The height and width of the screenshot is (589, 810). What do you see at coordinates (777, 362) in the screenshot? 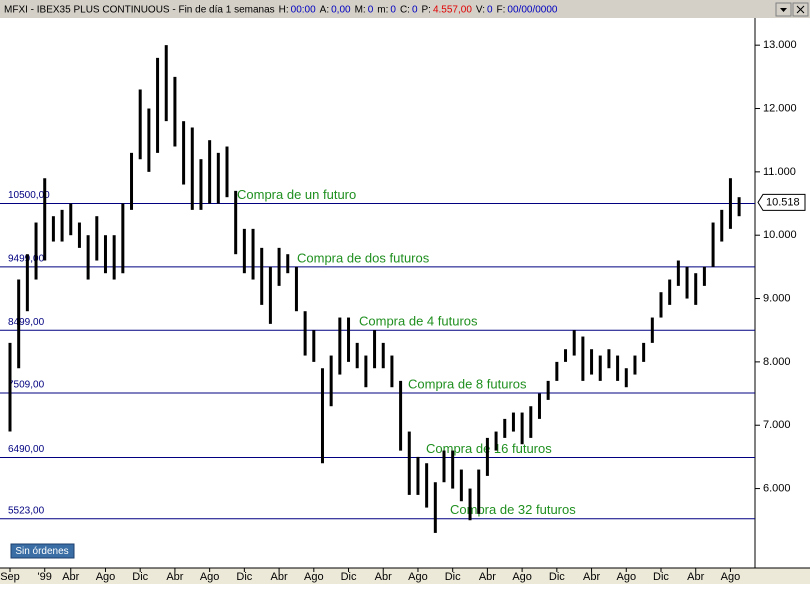
I see `y-tick-label: 8.000` at bounding box center [777, 362].